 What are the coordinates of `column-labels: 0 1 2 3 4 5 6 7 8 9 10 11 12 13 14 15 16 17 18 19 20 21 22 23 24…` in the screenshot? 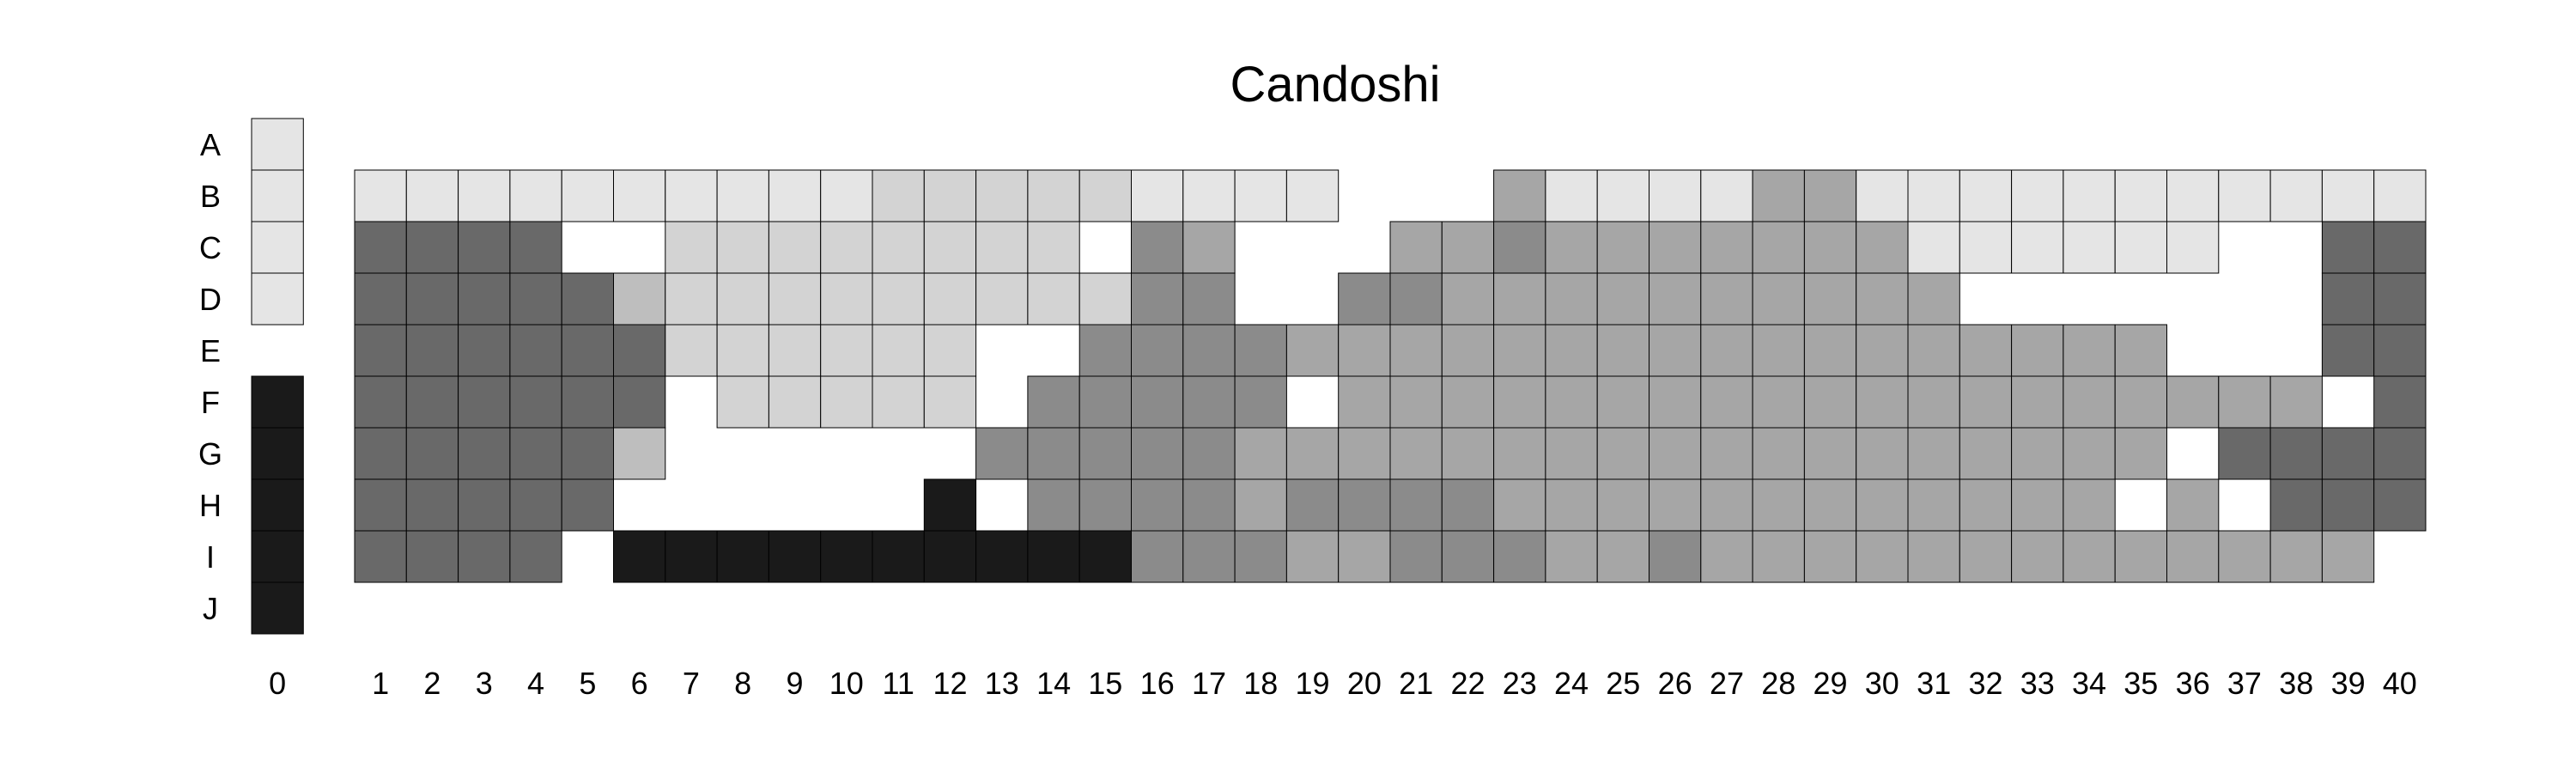 It's located at (1343, 683).